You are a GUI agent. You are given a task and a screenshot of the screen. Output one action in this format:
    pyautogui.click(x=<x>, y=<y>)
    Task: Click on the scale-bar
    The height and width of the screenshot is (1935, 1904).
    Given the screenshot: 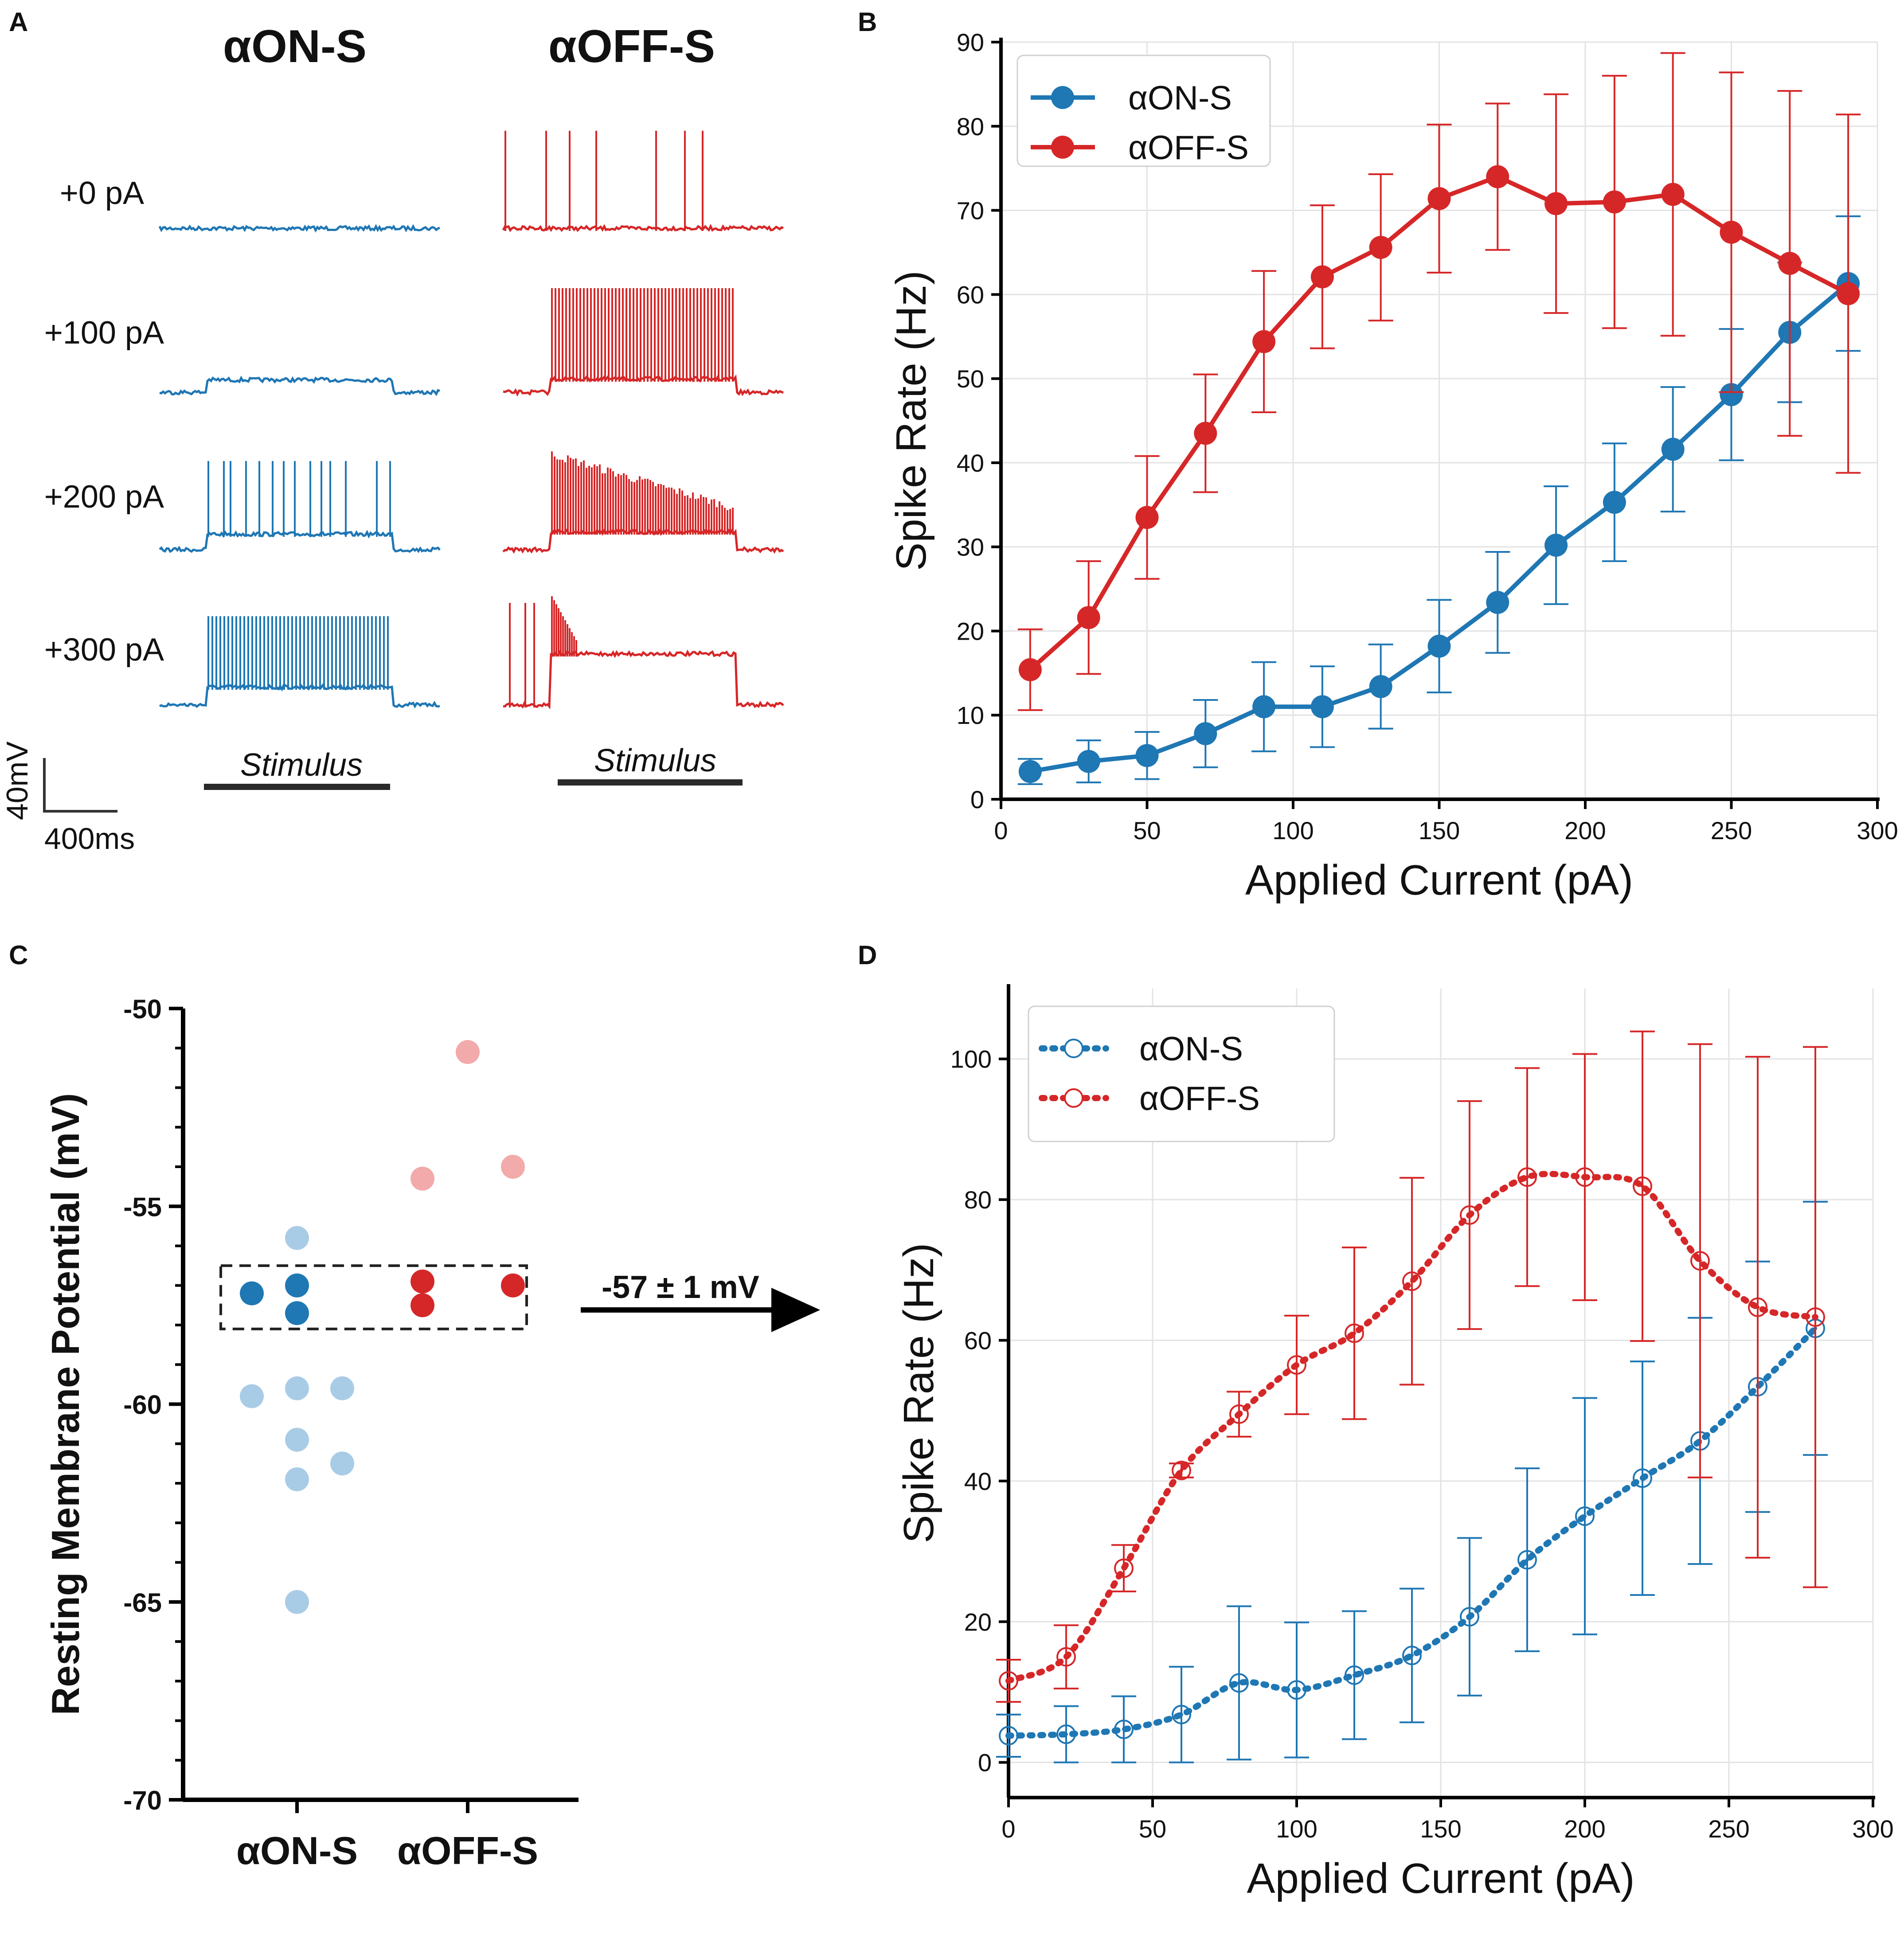 What is the action you would take?
    pyautogui.click(x=80, y=785)
    